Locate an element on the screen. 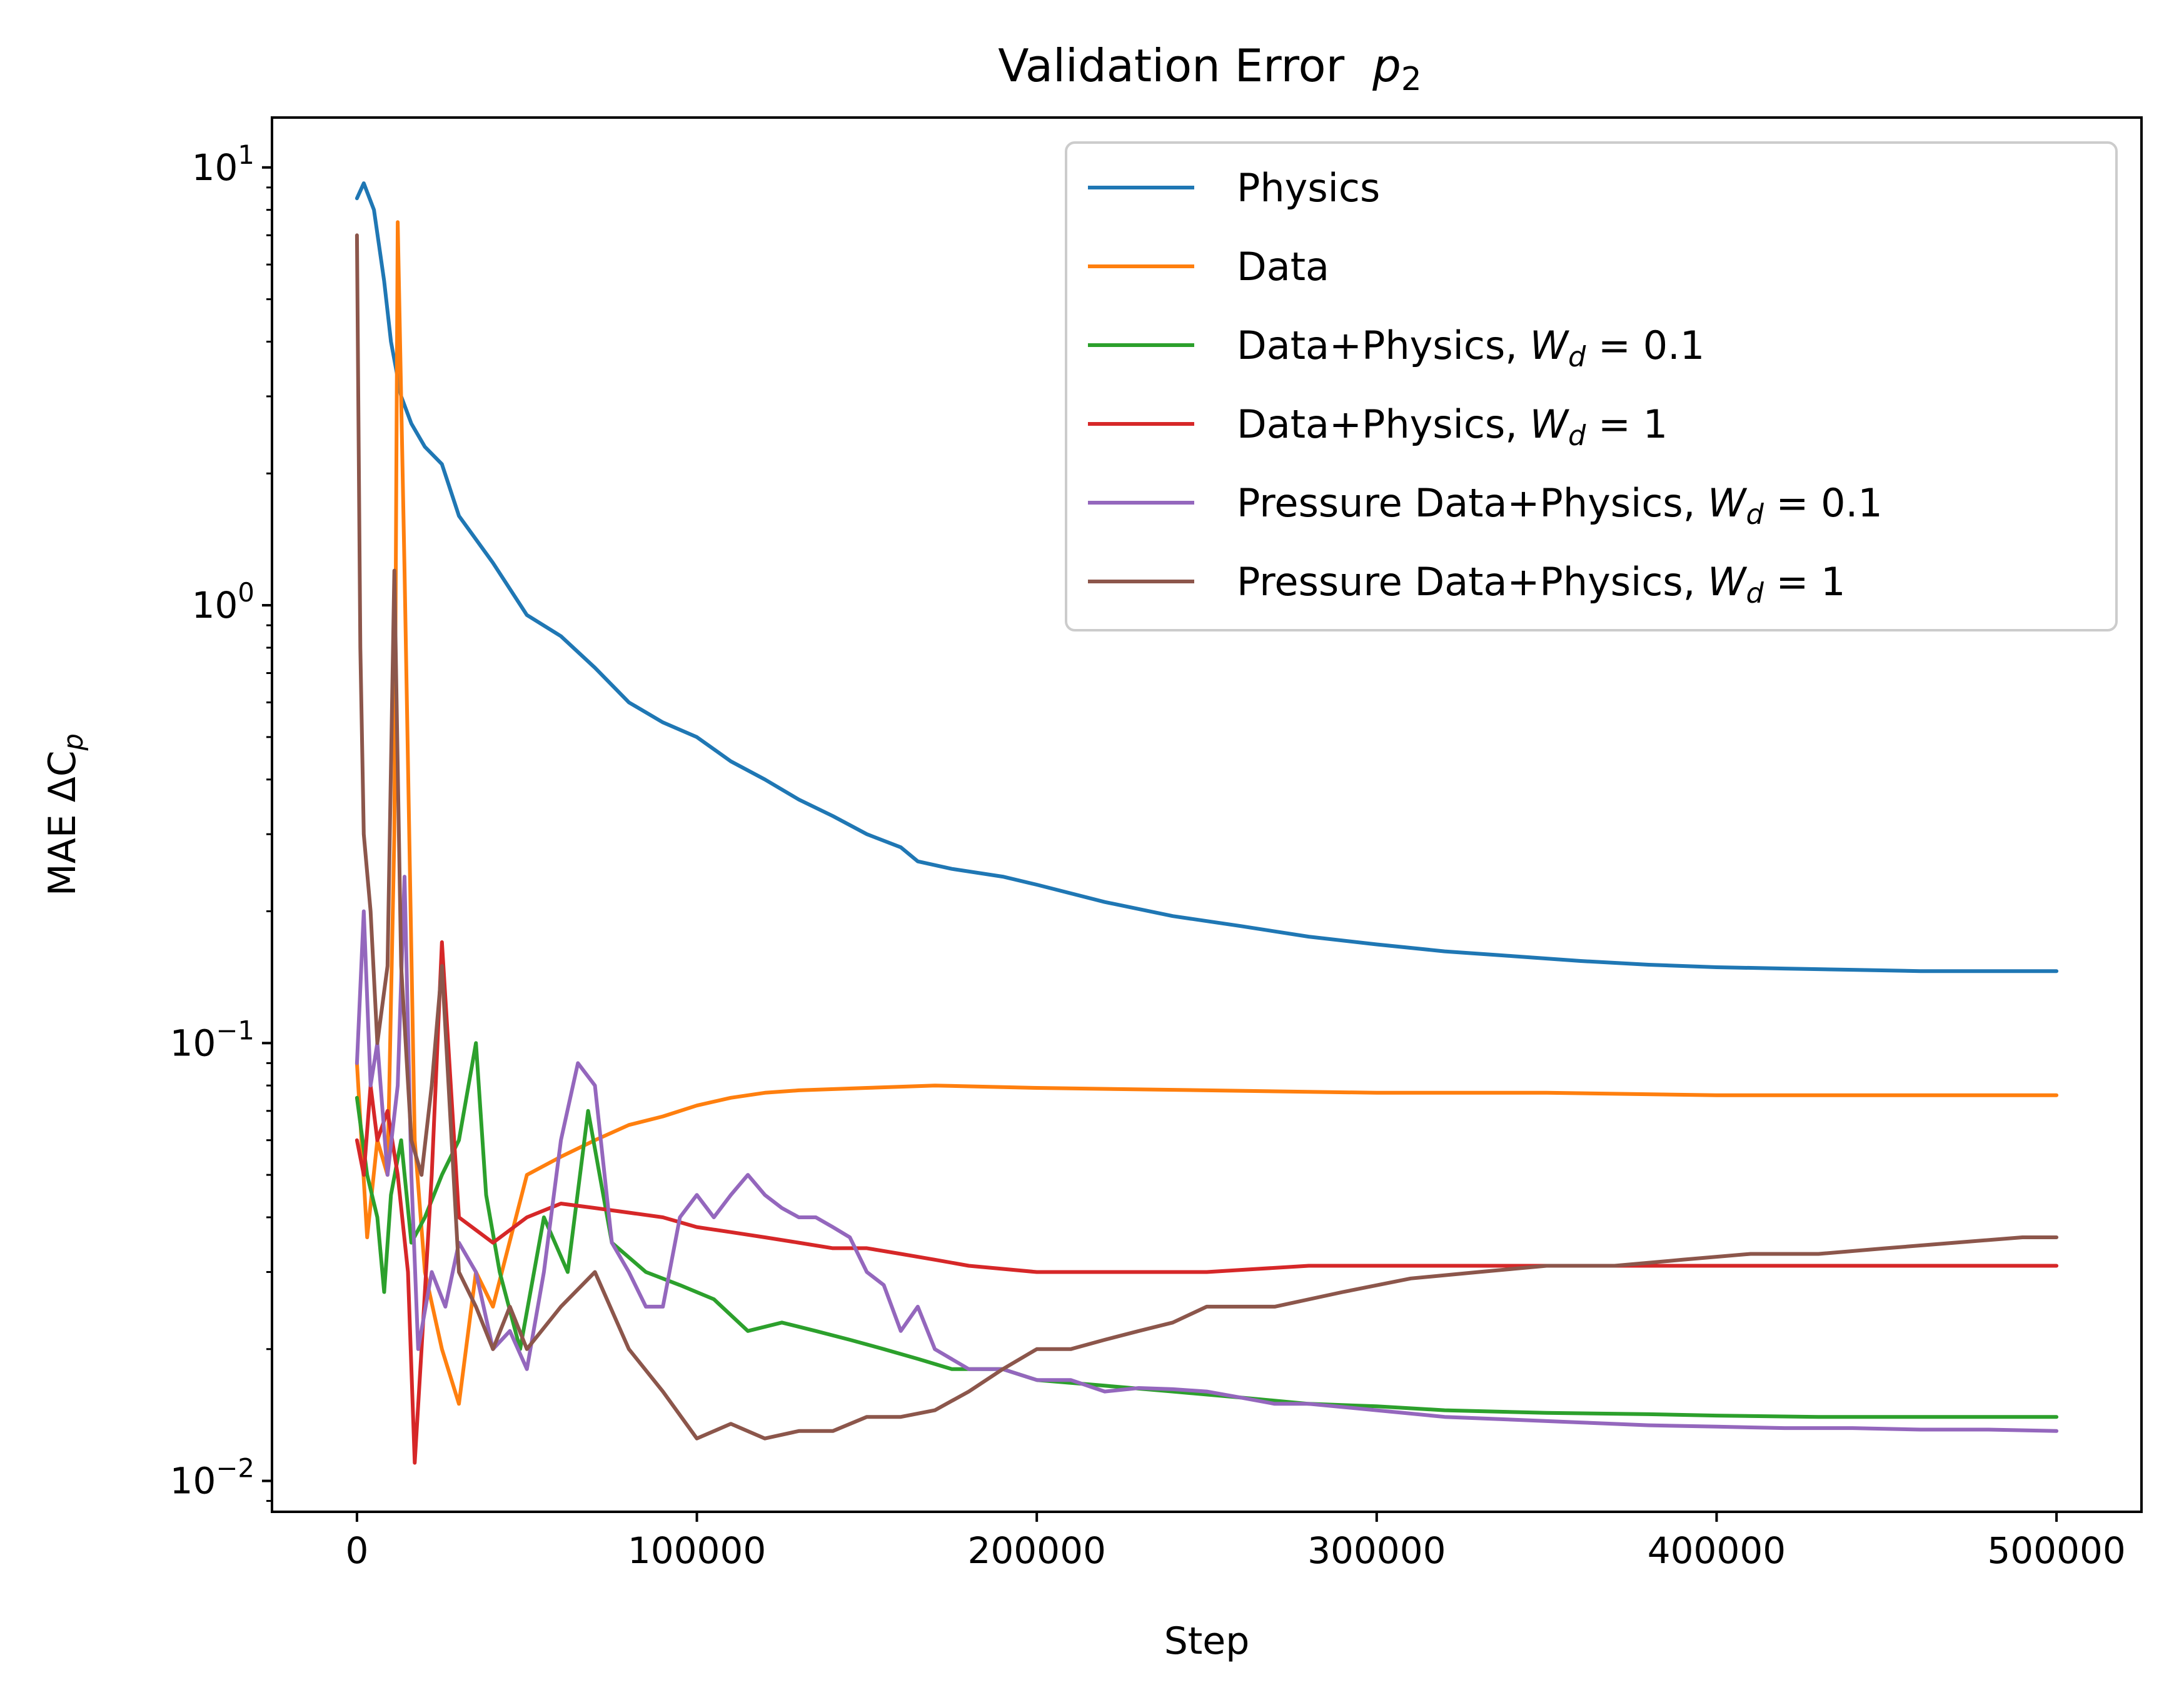 Image resolution: width=2184 pixels, height=1700 pixels. y-axis: 10⁻² 10⁻¹ 10⁰ 10¹ is located at coordinates (221, 820).